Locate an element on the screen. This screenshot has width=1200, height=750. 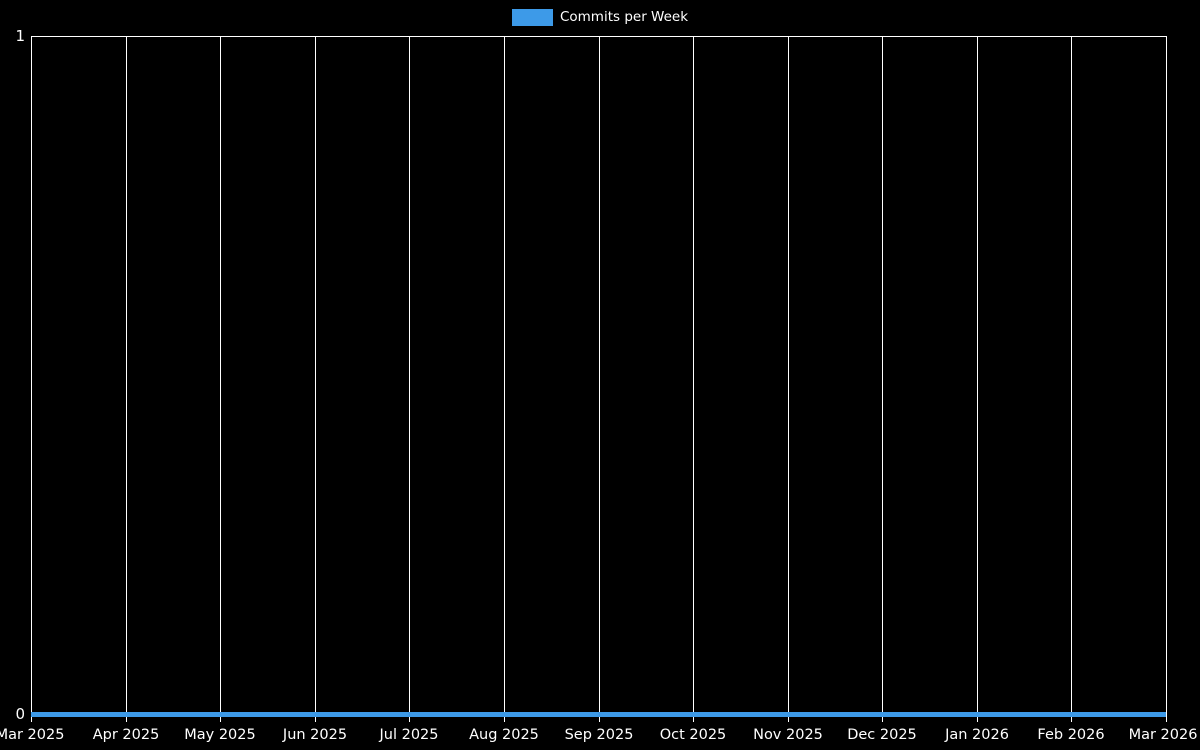
x-tick-jul-2025: Jul 2025 is located at coordinates (409, 735).